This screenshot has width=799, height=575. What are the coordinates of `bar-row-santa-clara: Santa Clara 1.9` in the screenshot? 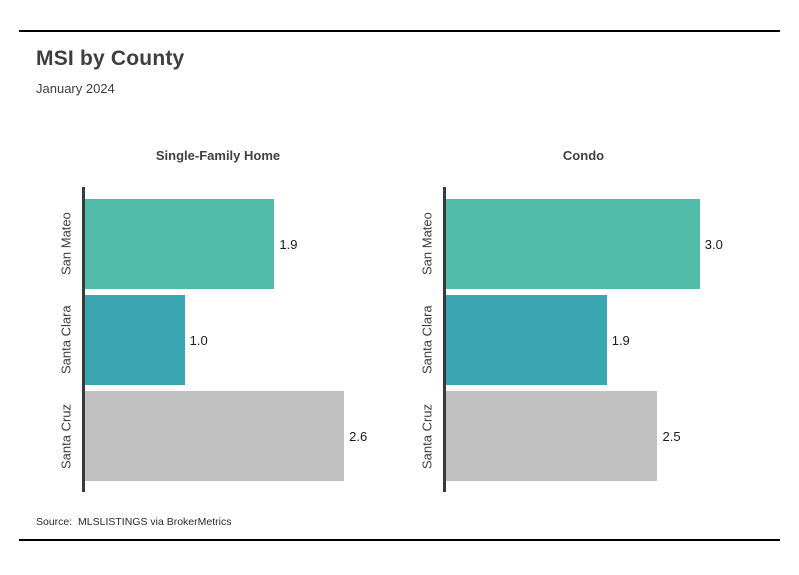 It's located at (595, 340).